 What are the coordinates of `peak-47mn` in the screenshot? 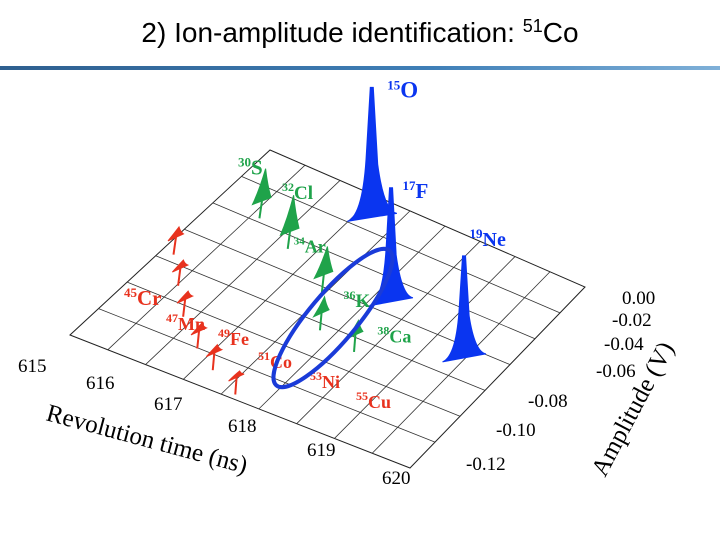 It's located at (180, 266).